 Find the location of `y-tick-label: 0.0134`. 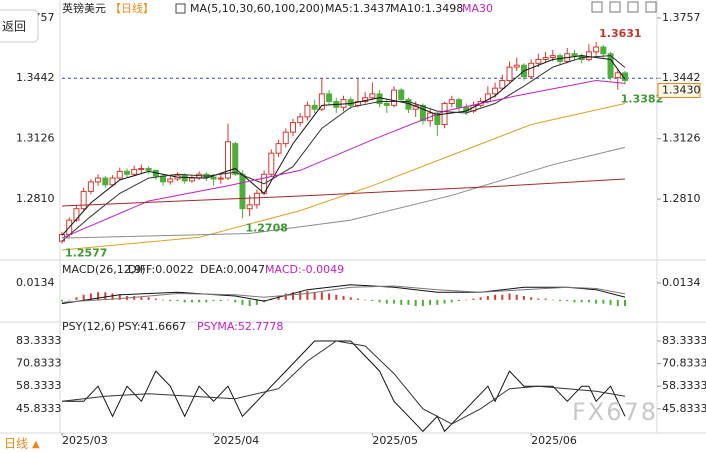

y-tick-label: 0.0134 is located at coordinates (35, 282).